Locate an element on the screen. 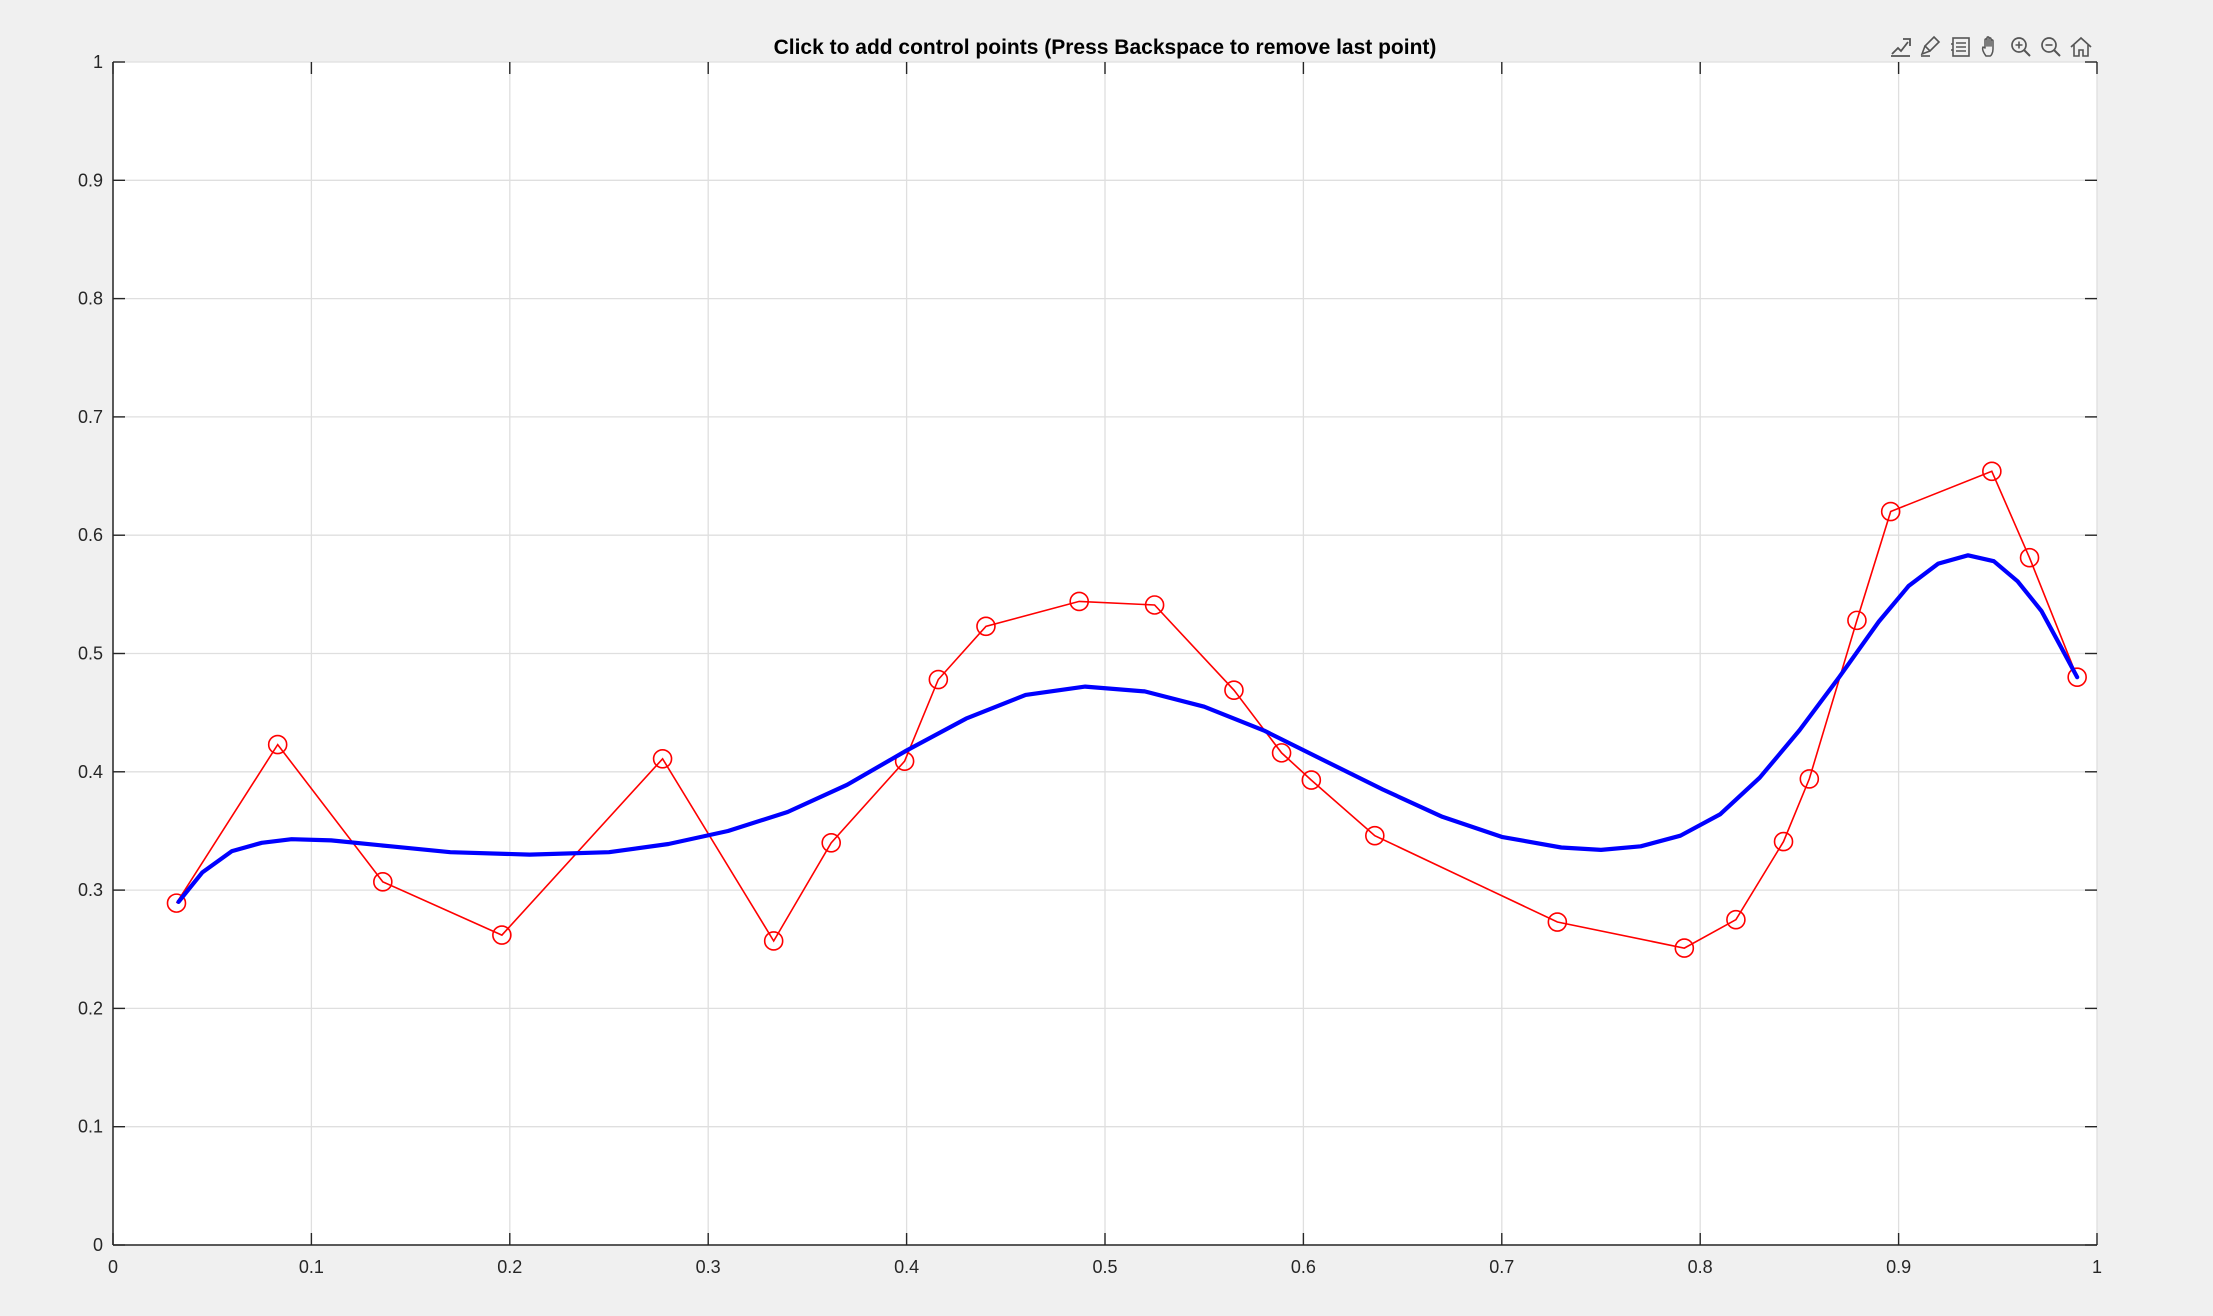  axes-toolbar is located at coordinates (1991, 47).